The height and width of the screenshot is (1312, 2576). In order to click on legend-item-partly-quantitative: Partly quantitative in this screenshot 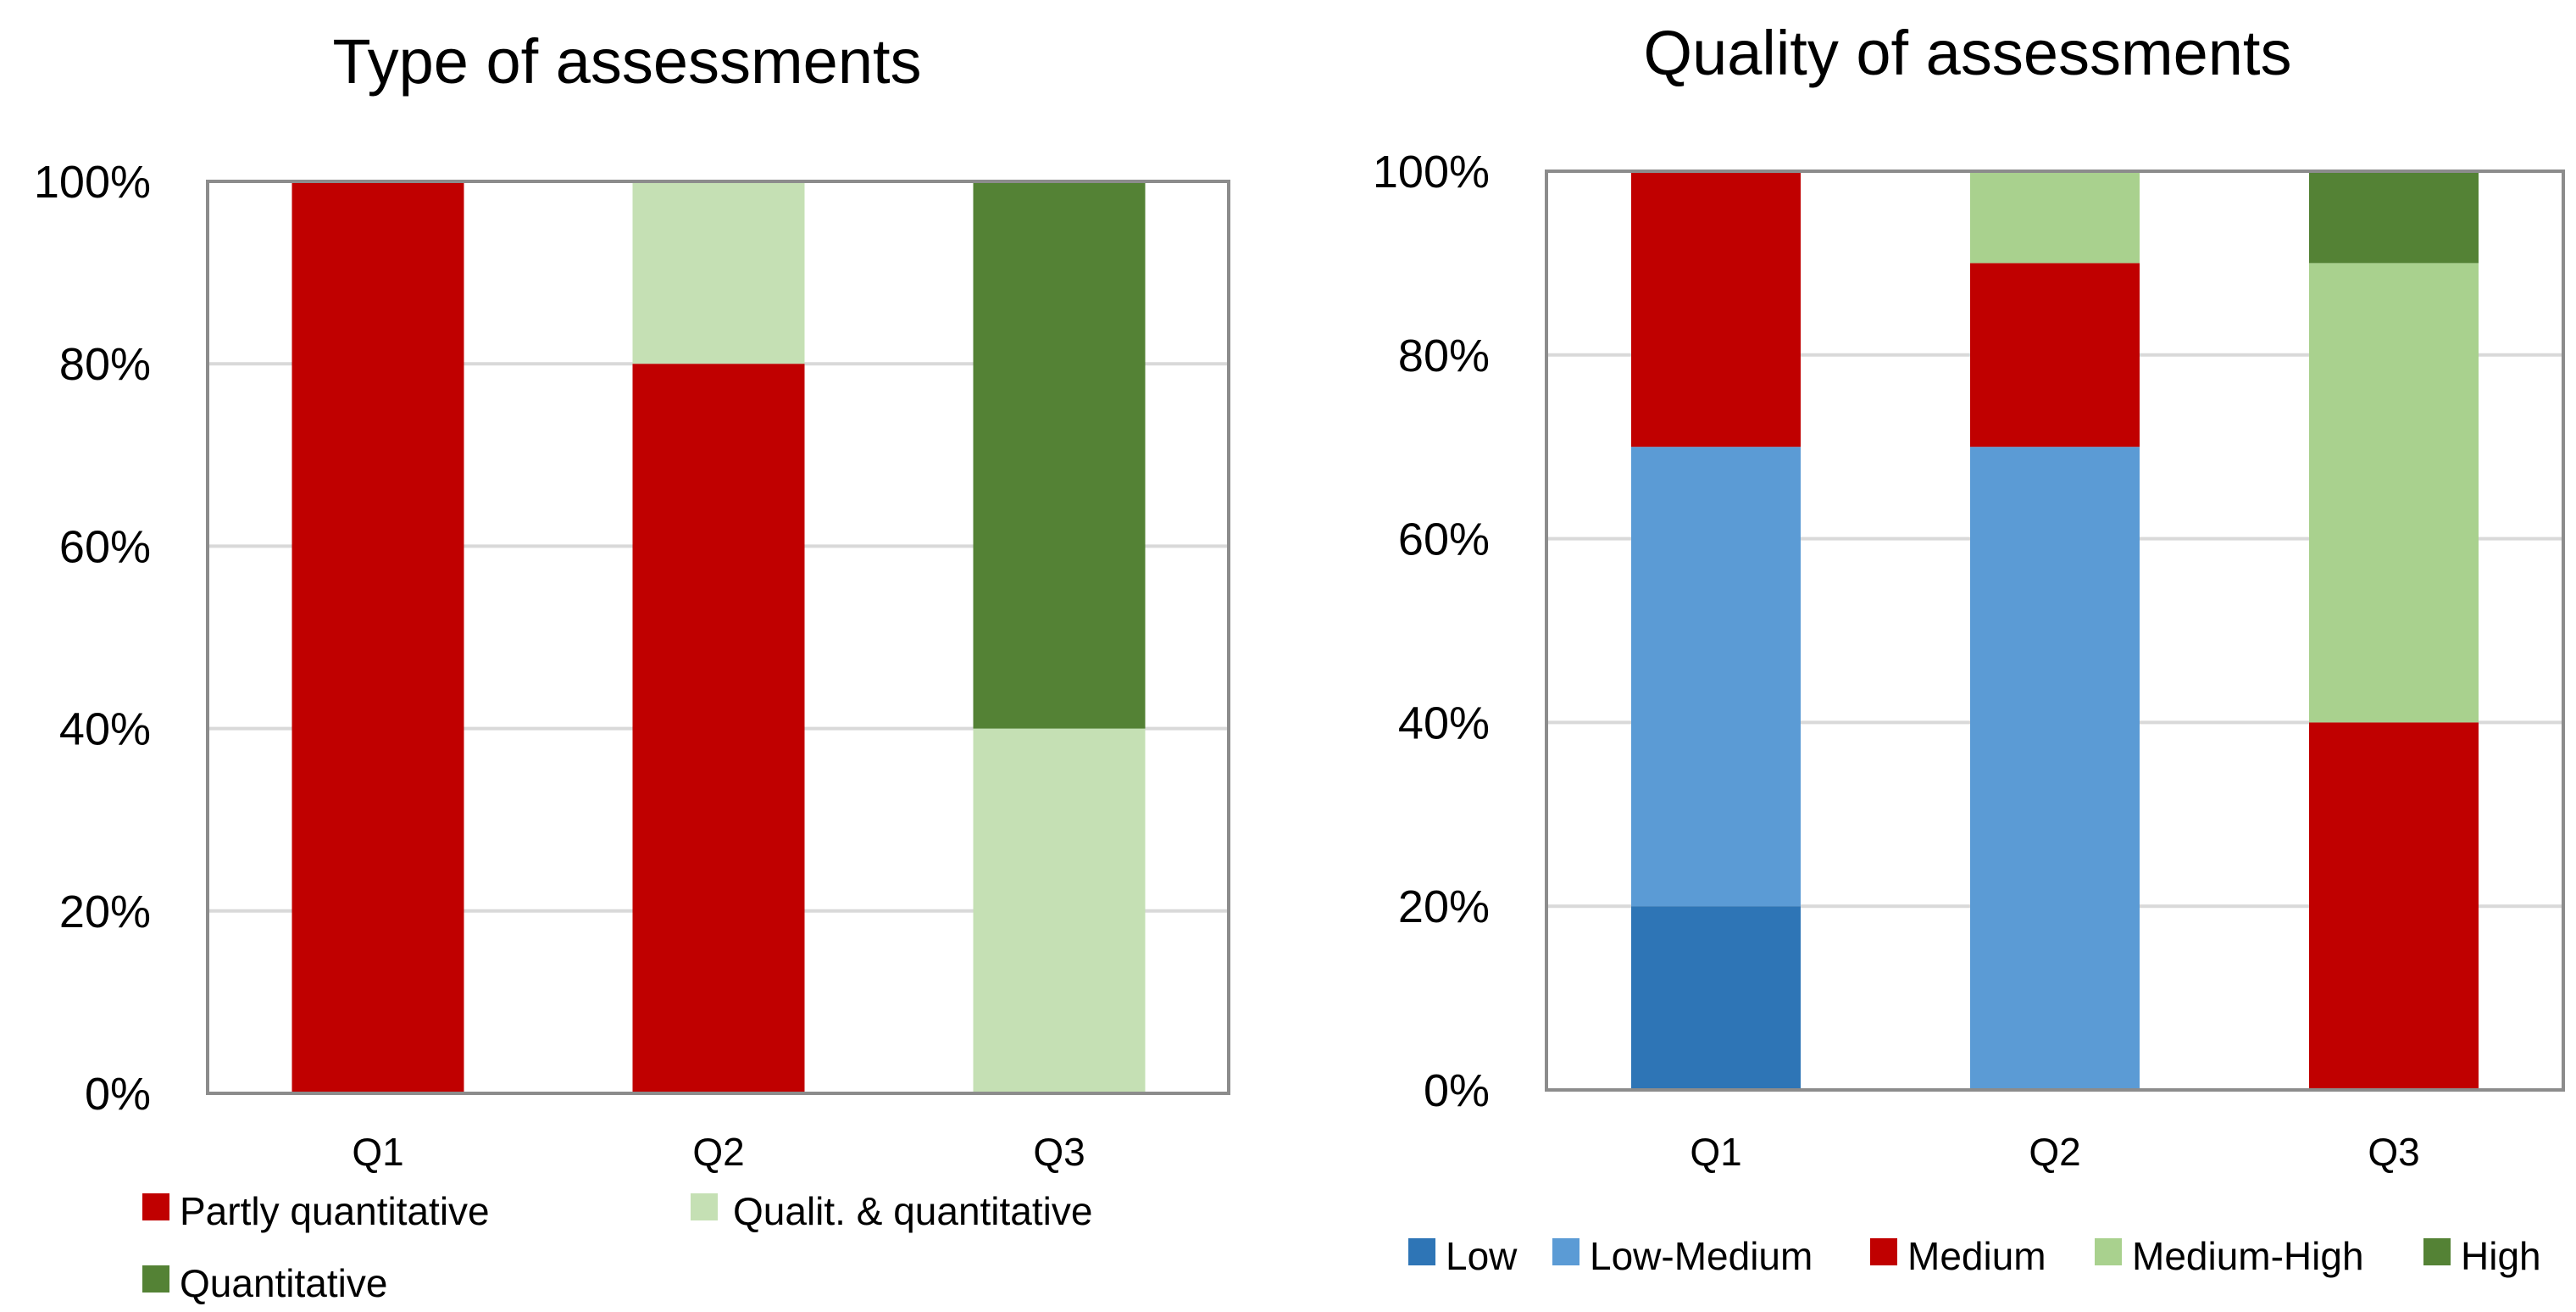, I will do `click(316, 1211)`.